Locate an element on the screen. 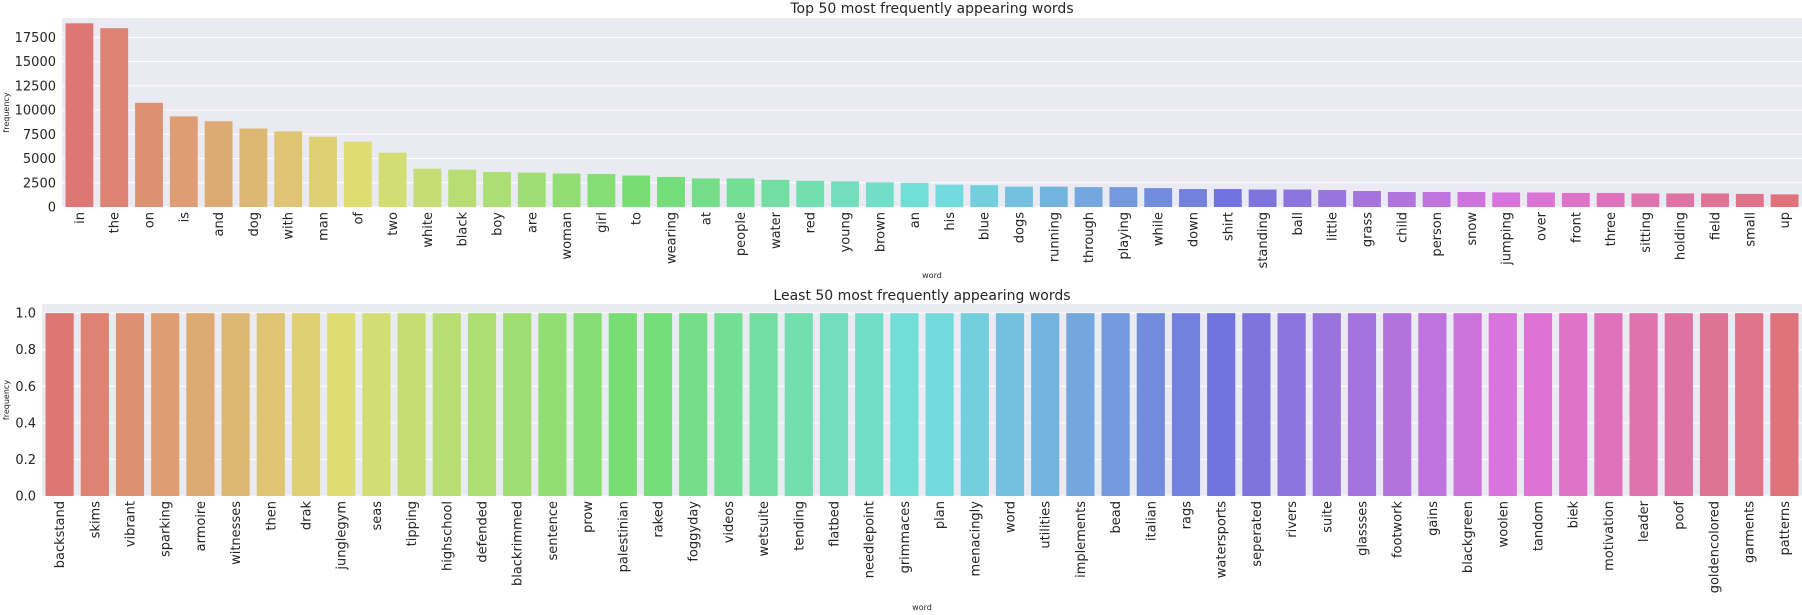 Image resolution: width=1802 pixels, height=615 pixels. x-tick-label: garments is located at coordinates (1750, 532).